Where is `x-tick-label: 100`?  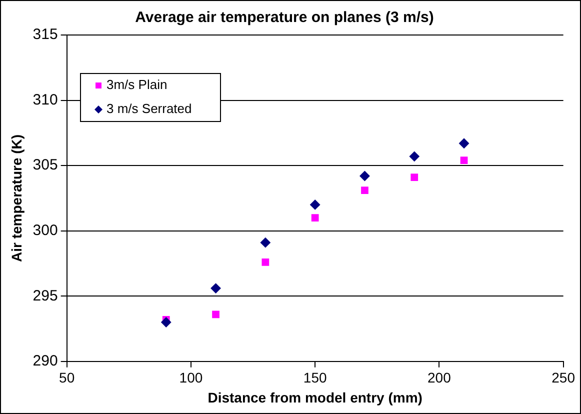 x-tick-label: 100 is located at coordinates (191, 378).